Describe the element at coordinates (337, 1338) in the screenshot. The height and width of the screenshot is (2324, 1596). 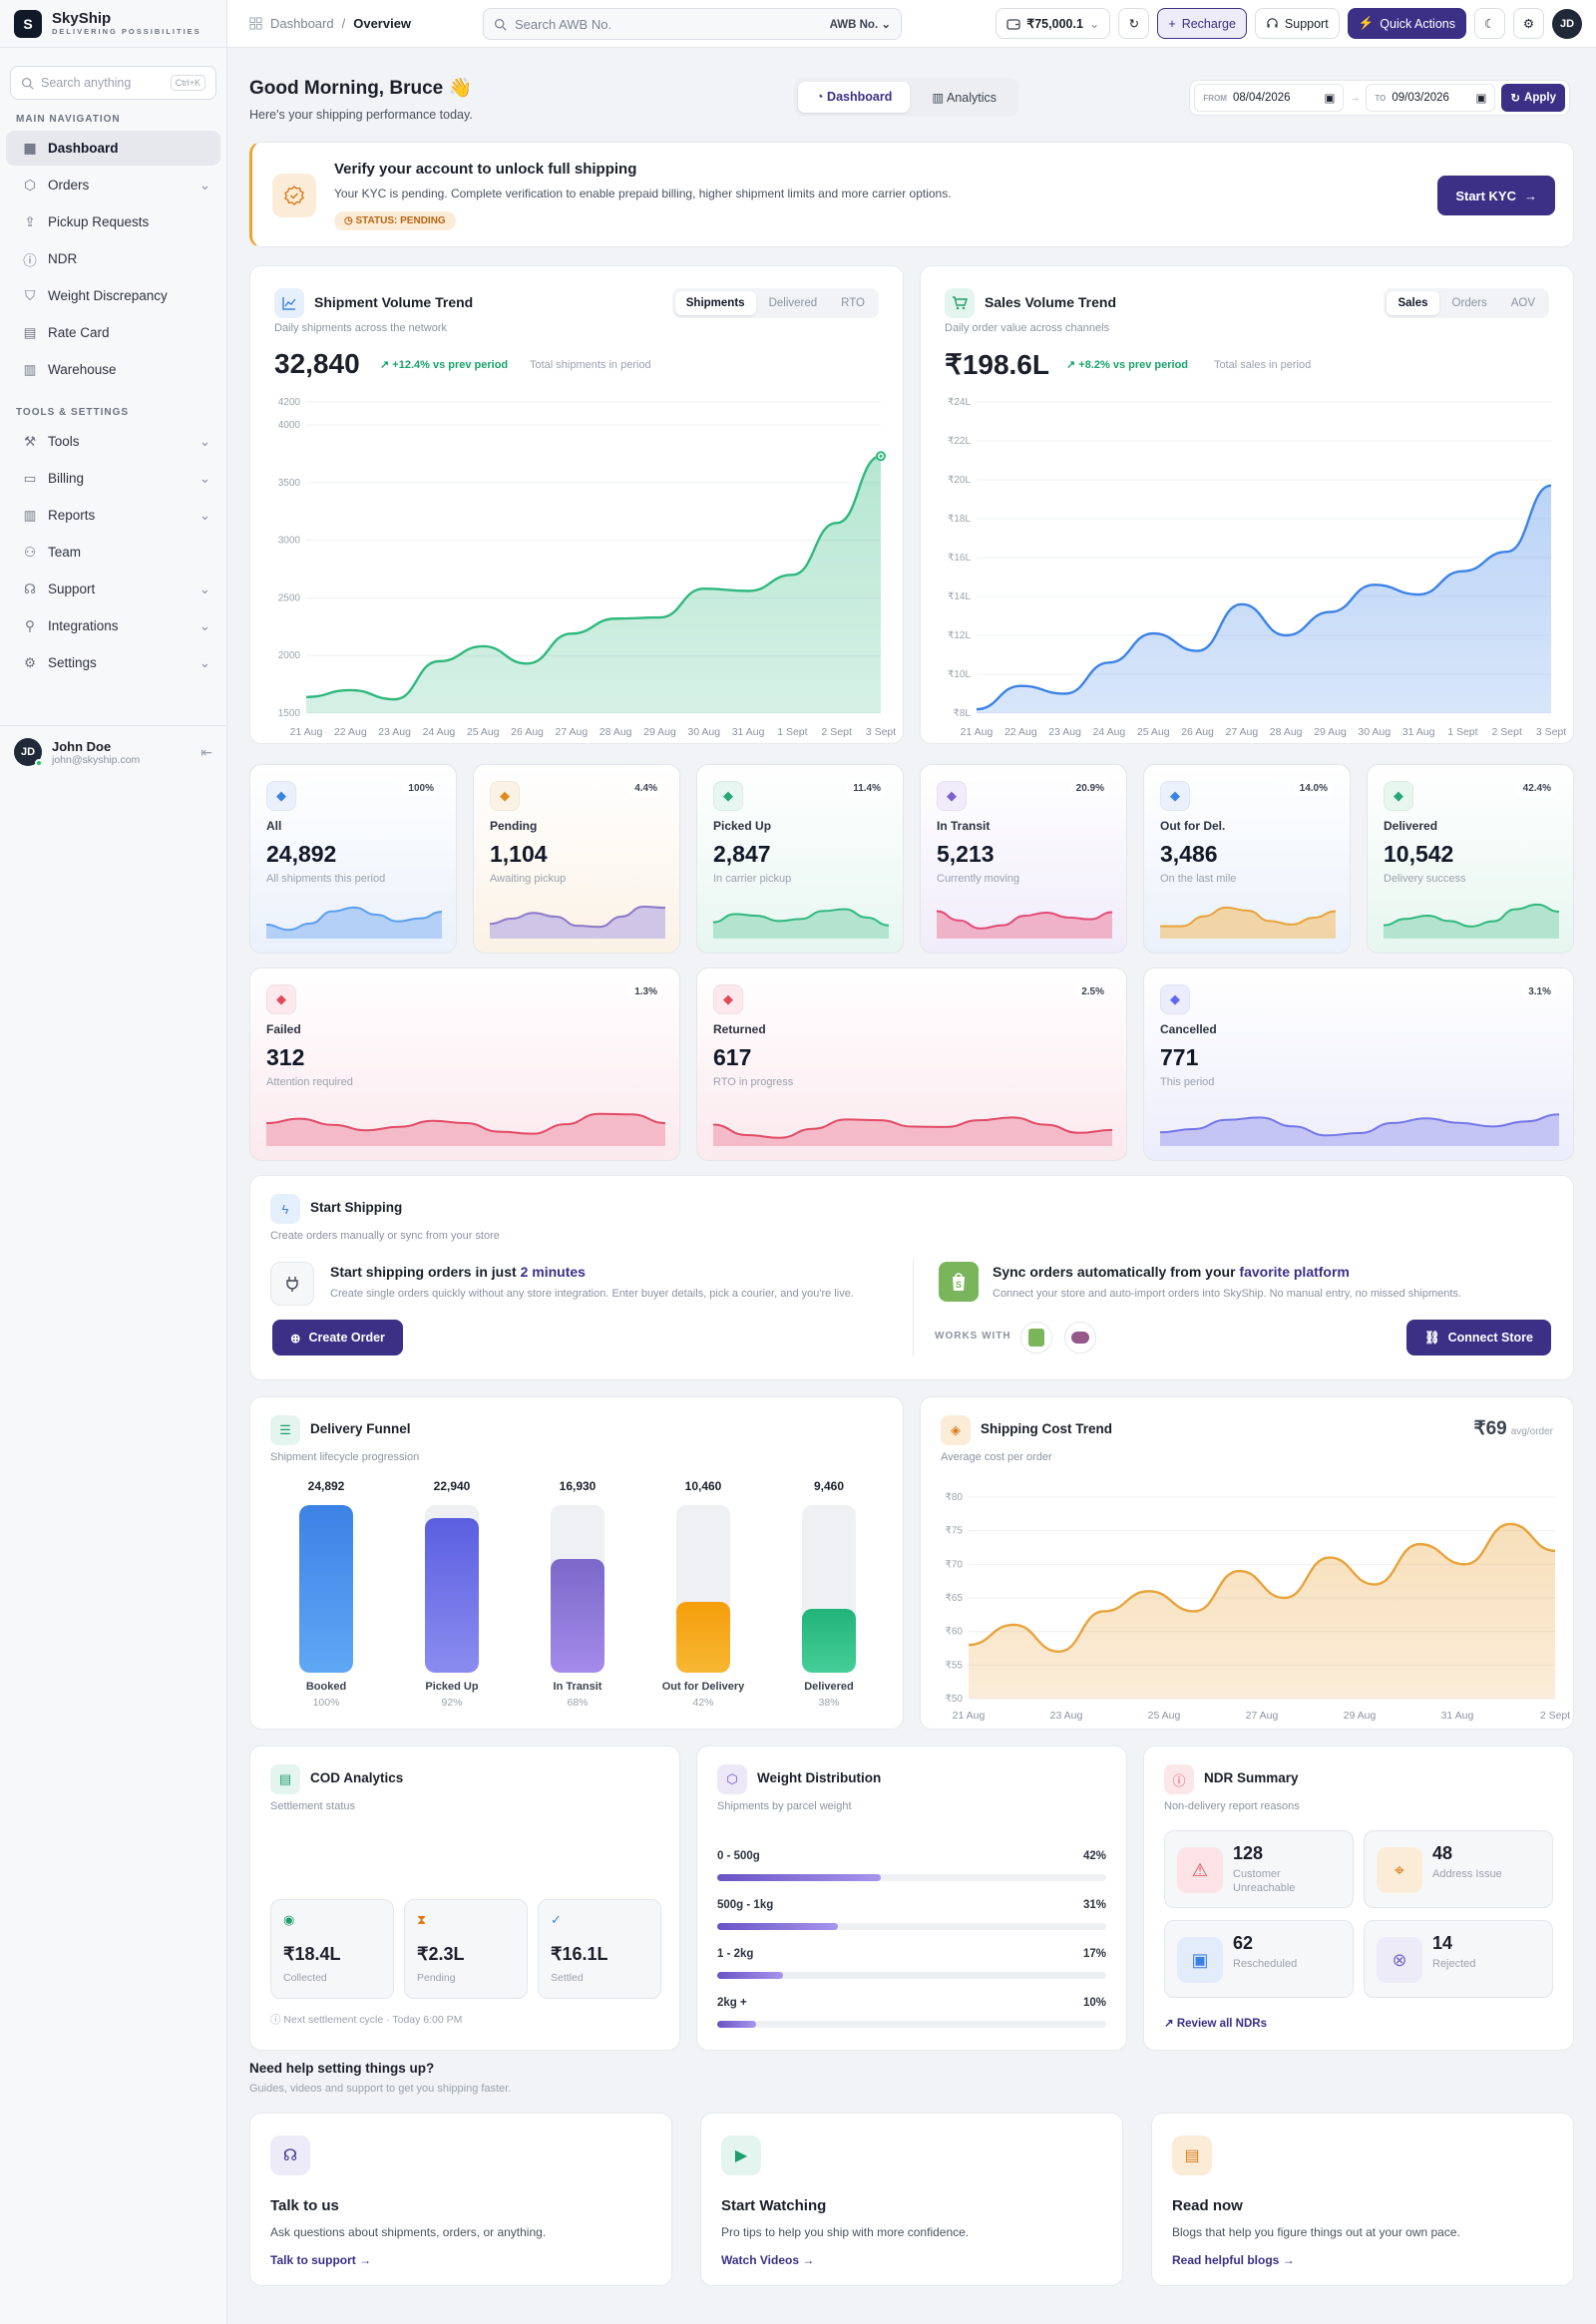
I see `create-order-button: ⊕ Create Order` at that location.